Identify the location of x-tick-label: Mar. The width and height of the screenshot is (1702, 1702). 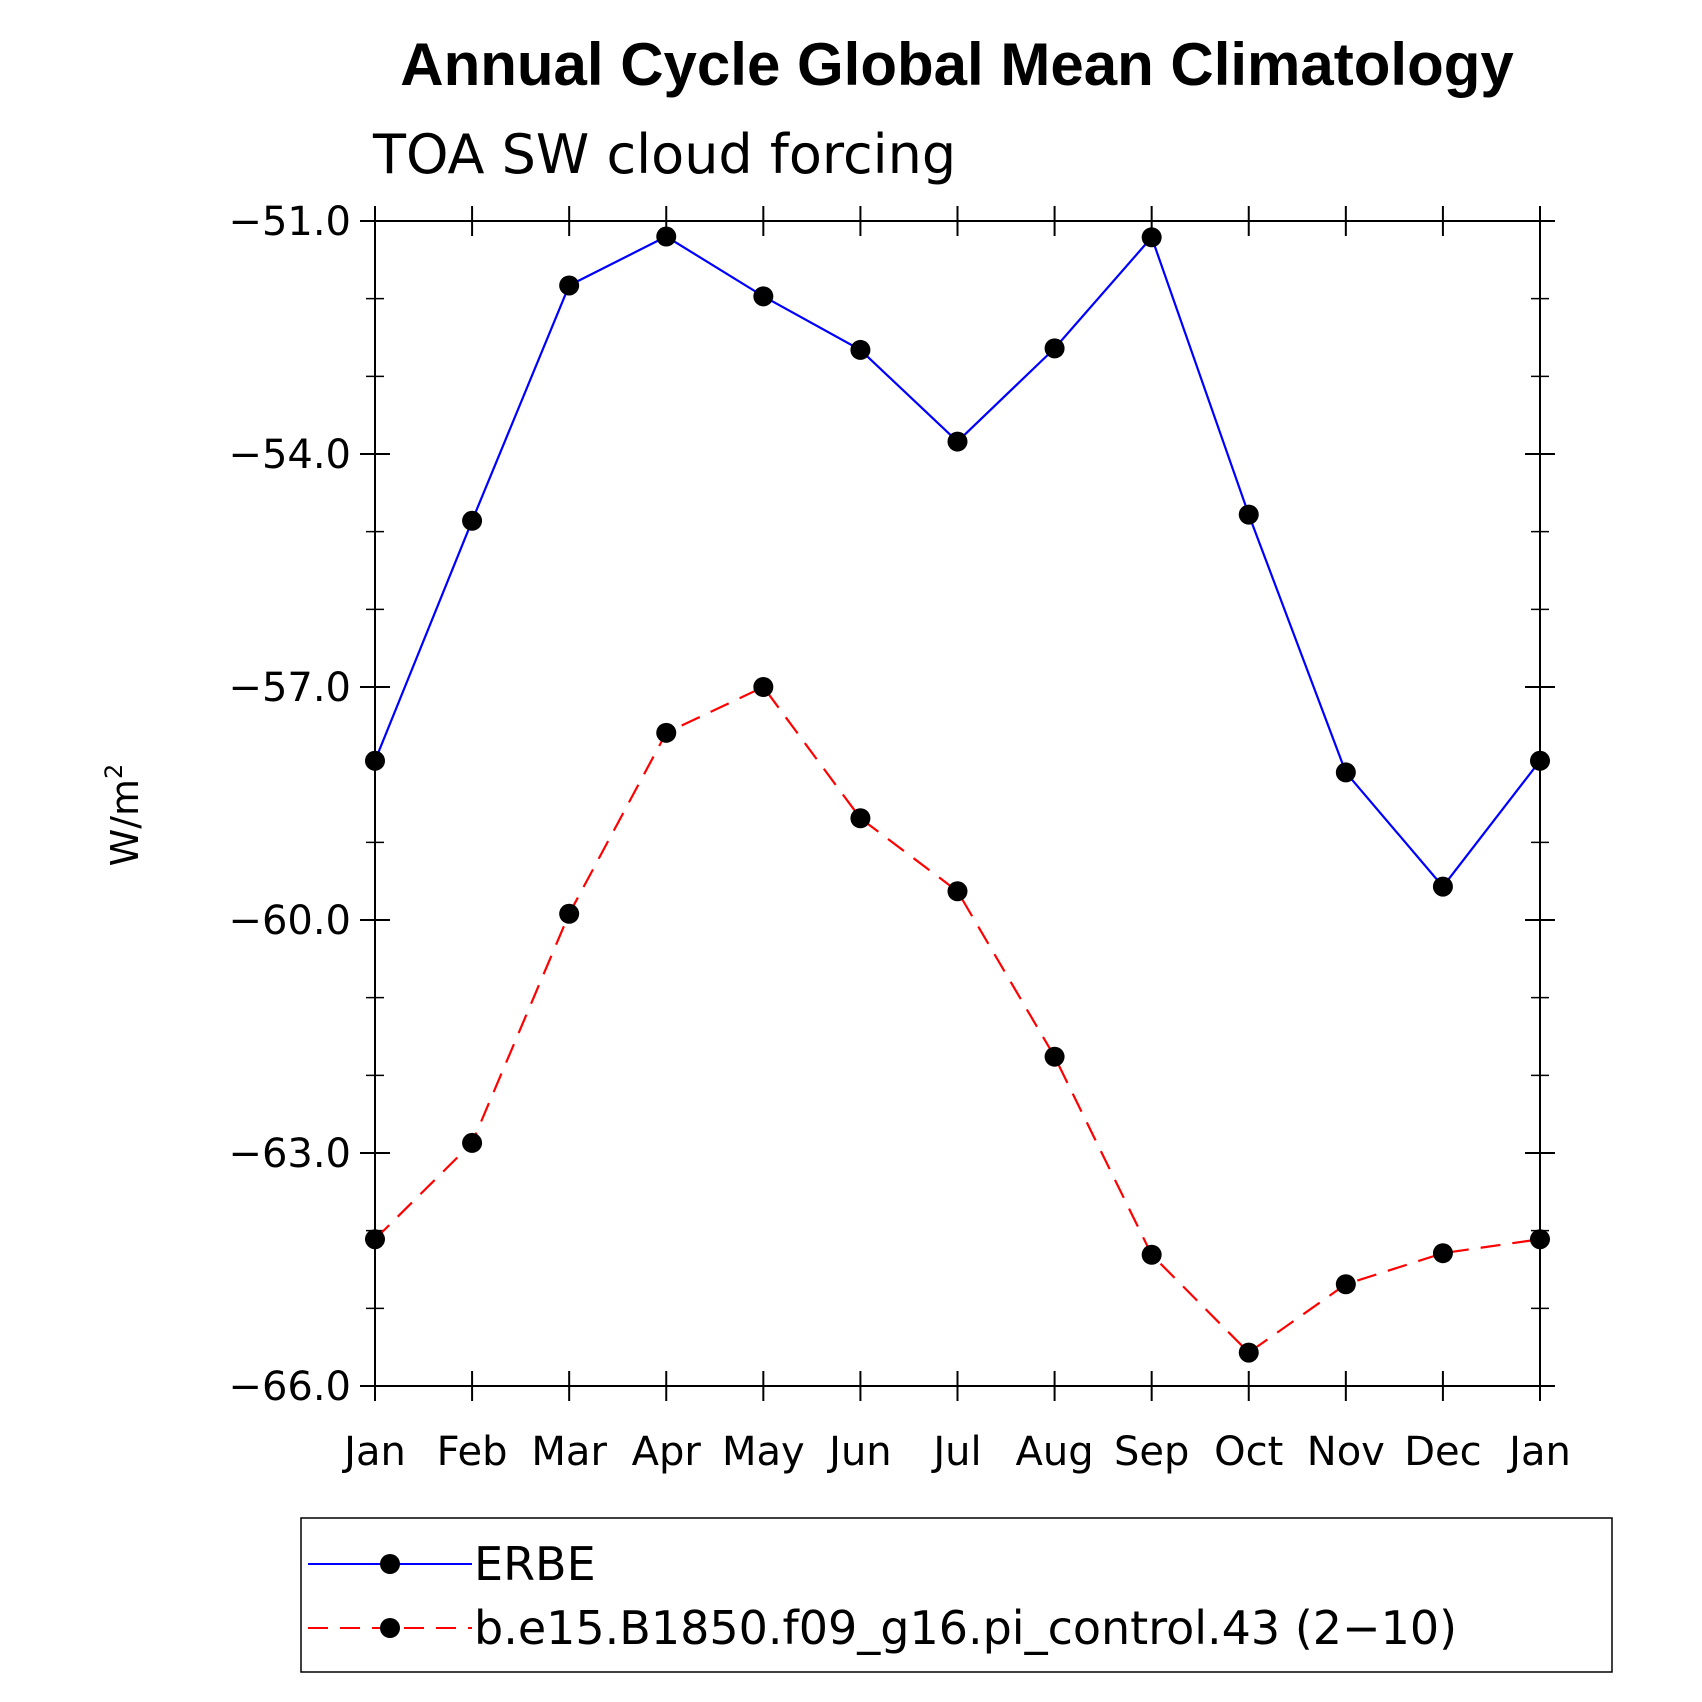
(569, 1452).